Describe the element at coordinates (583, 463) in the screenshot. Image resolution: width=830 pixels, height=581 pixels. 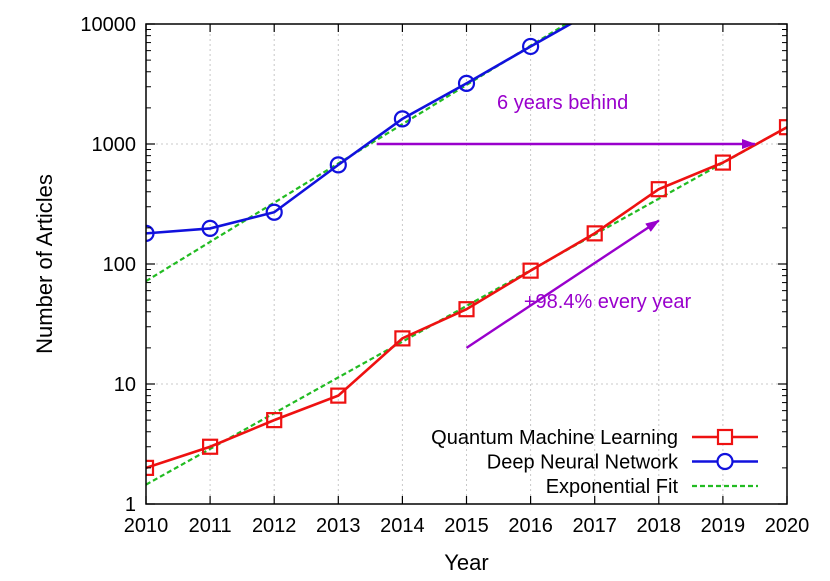
I see `legend-label: Deep Neural Network` at that location.